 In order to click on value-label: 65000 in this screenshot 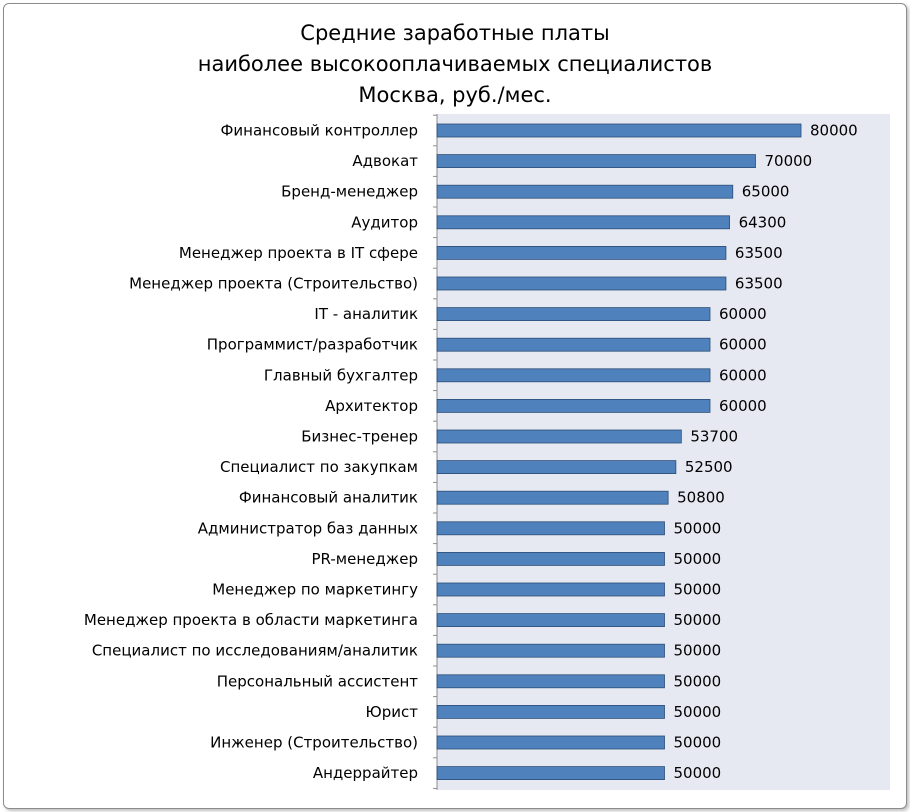, I will do `click(766, 192)`.